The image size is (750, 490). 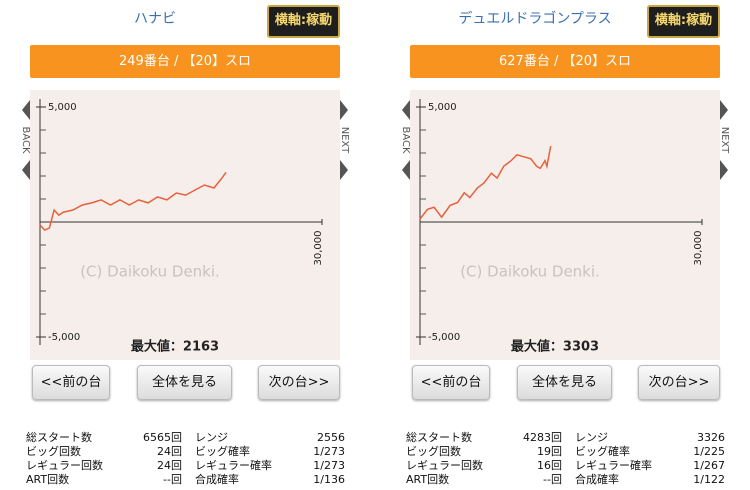 I want to click on stat-value: 1/267, so click(x=709, y=465).